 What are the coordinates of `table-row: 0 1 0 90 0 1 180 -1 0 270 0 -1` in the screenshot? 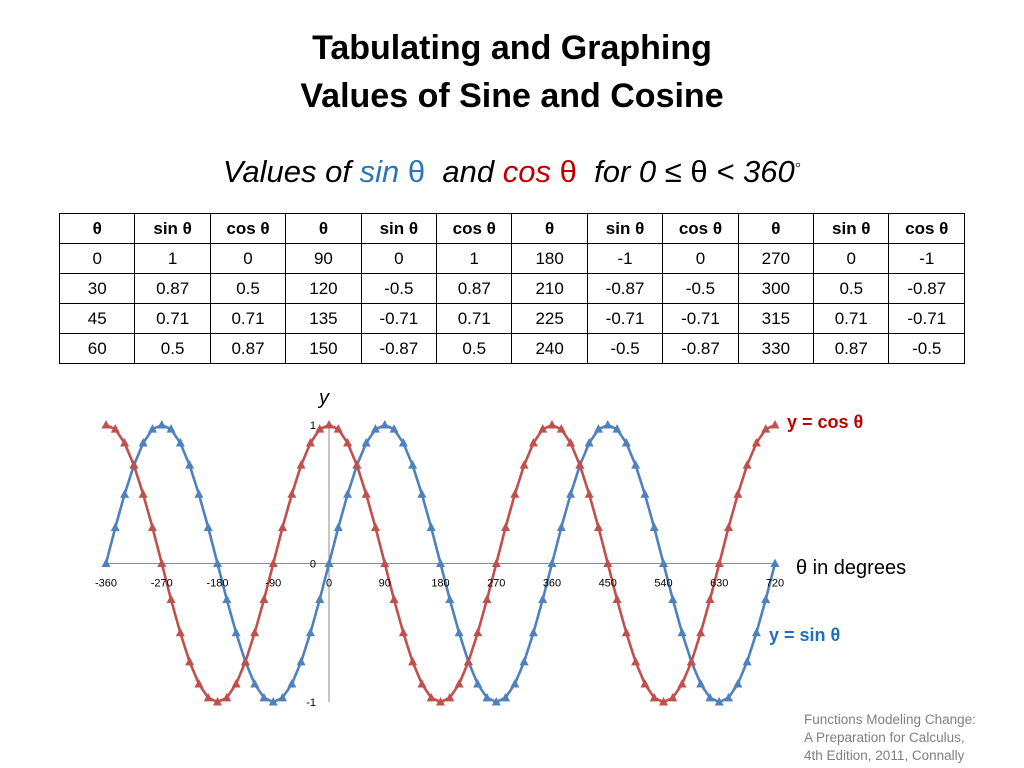 It's located at (511, 258).